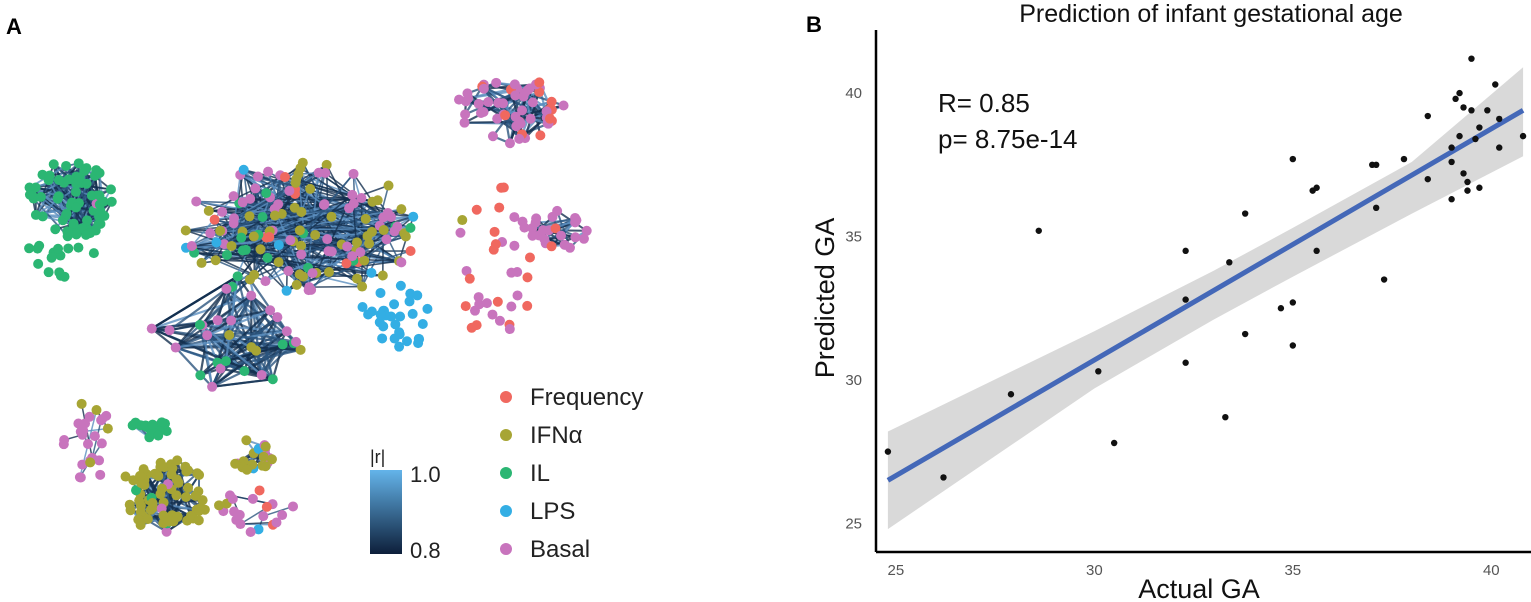 The width and height of the screenshot is (1531, 602). I want to click on y-axis-label: Predicted GA, so click(825, 298).